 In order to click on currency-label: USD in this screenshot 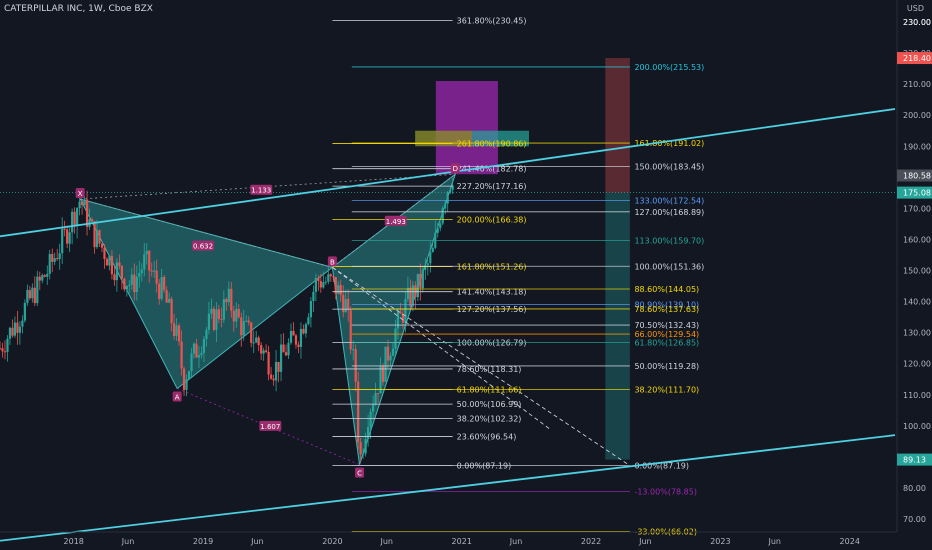, I will do `click(915, 8)`.